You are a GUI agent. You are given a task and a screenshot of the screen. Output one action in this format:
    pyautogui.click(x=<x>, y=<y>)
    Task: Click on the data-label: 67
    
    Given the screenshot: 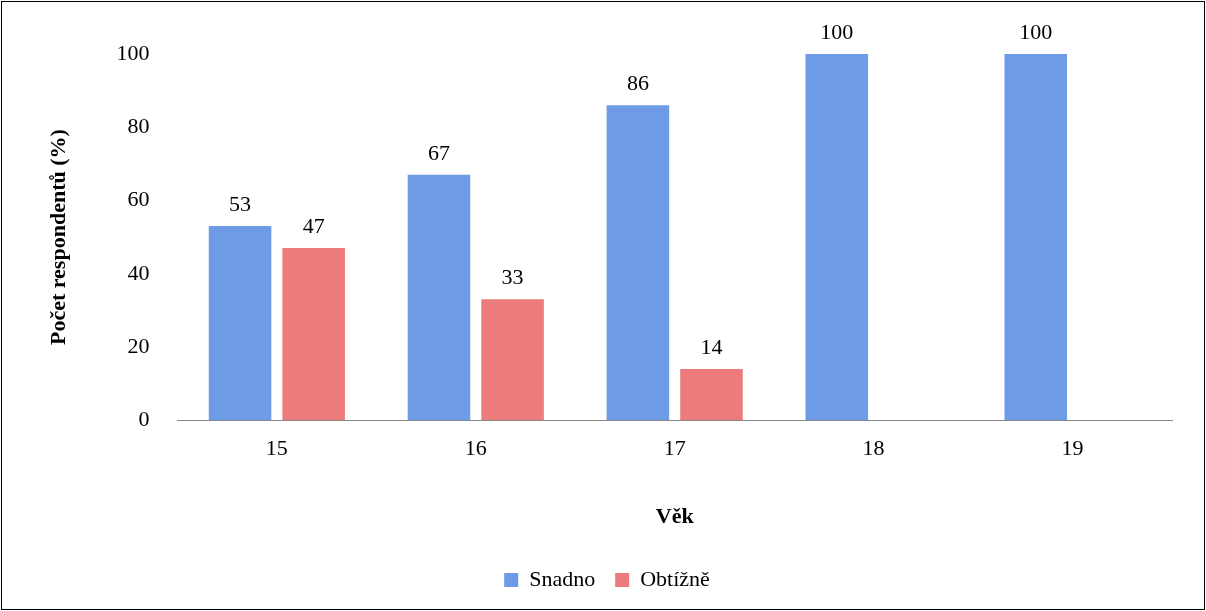 What is the action you would take?
    pyautogui.click(x=438, y=152)
    